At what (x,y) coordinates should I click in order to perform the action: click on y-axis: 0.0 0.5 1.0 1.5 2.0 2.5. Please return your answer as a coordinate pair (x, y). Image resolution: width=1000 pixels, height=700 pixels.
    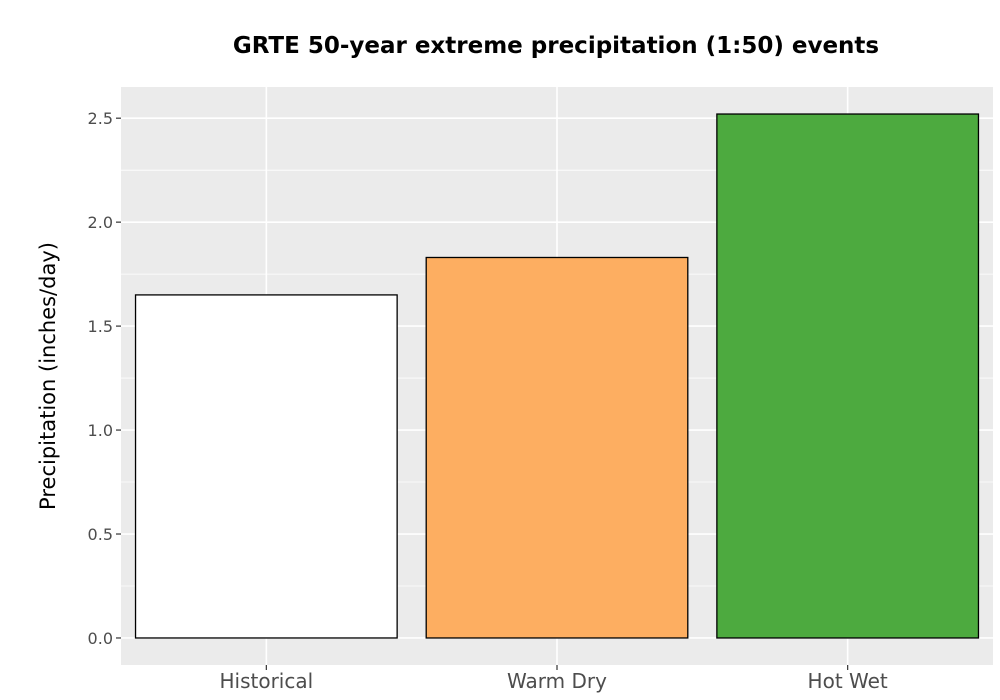
    Looking at the image, I should click on (104, 378).